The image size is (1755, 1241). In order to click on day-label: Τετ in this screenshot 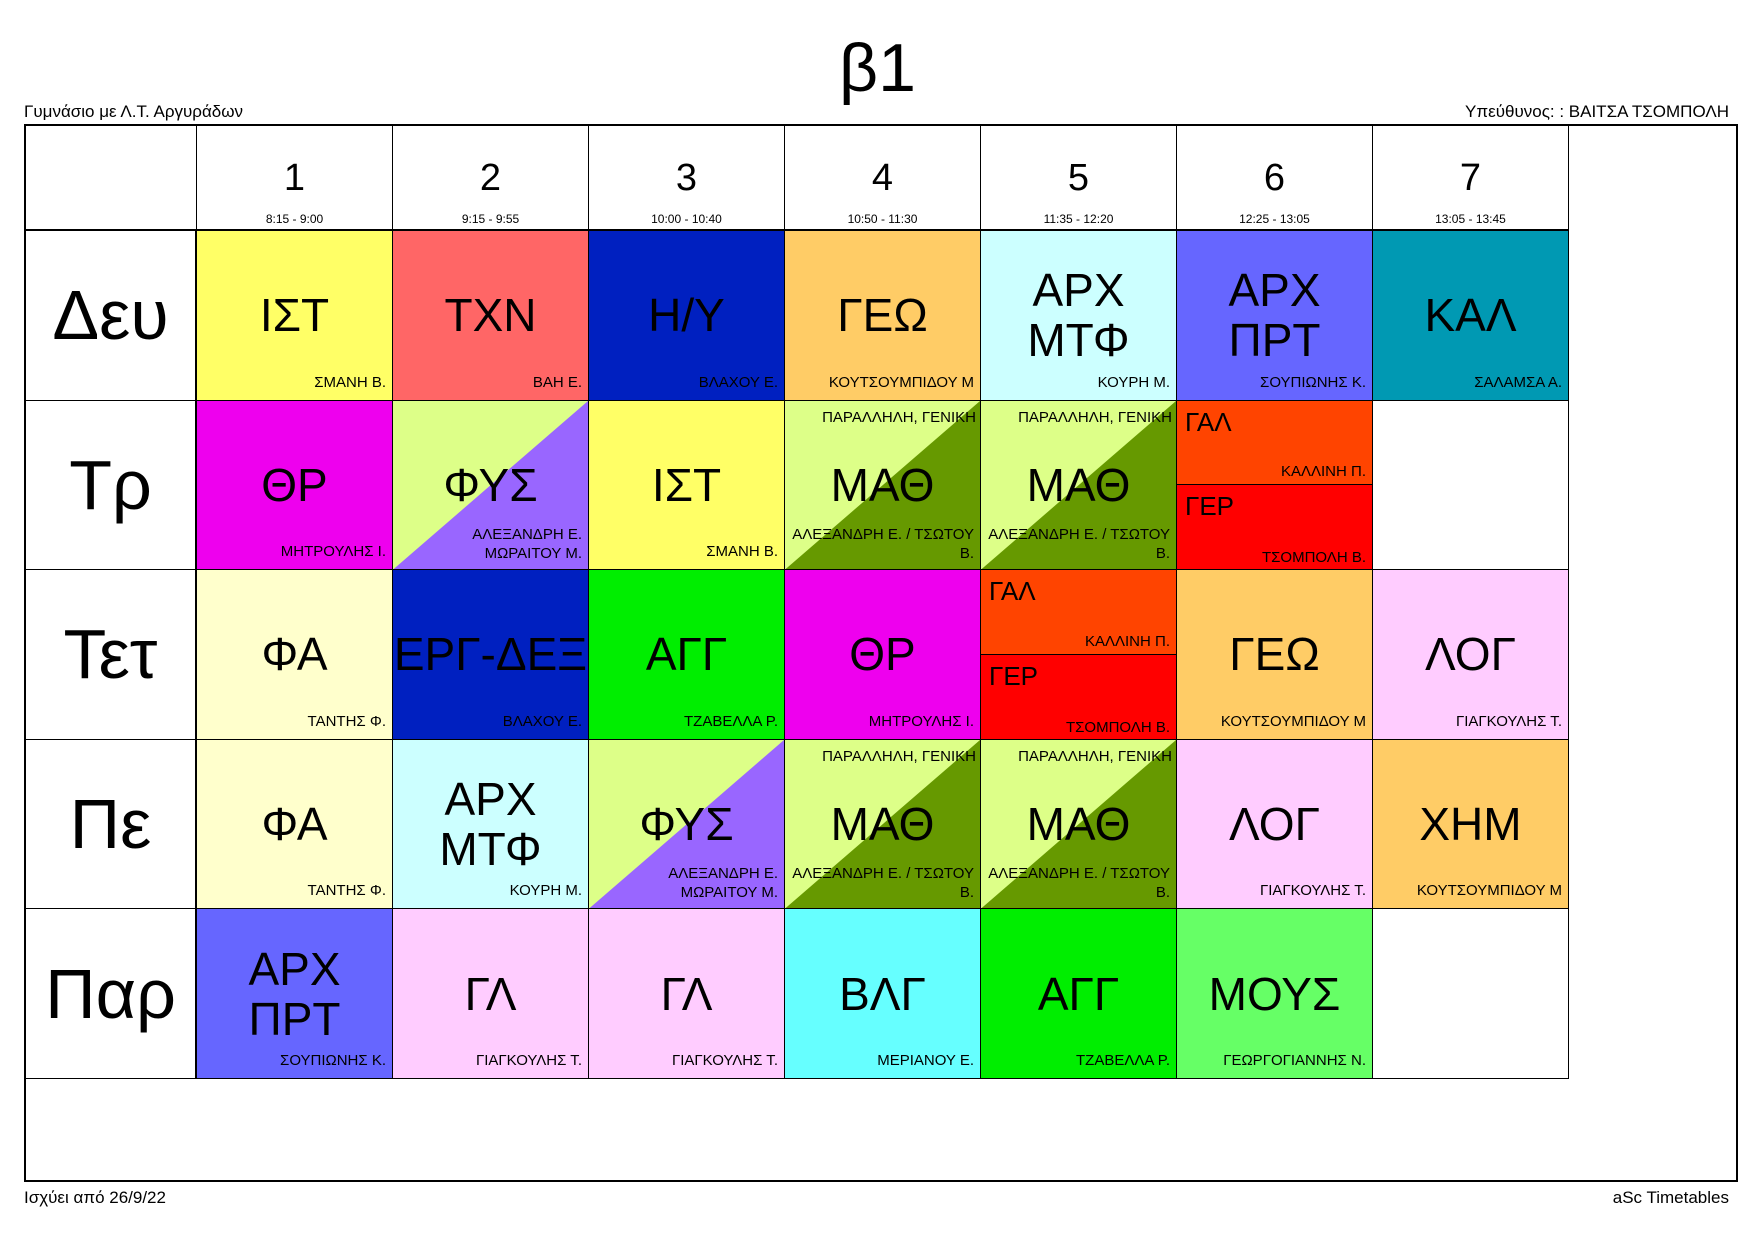, I will do `click(111, 655)`.